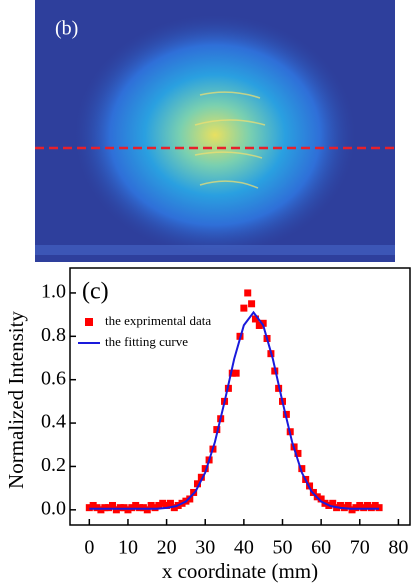  Describe the element at coordinates (230, 140) in the screenshot. I see `fringes` at that location.